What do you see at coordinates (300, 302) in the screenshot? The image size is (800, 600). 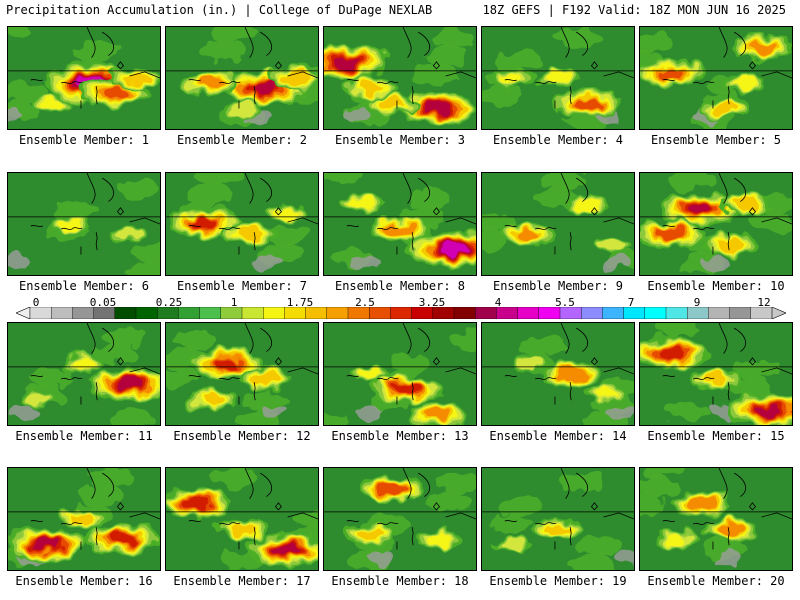 I see `colorbar-tick-label: 1.75` at bounding box center [300, 302].